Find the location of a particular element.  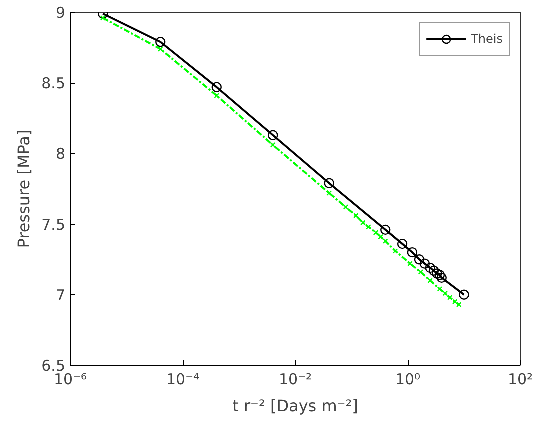

y-tick-label: 7.5 is located at coordinates (54, 225).